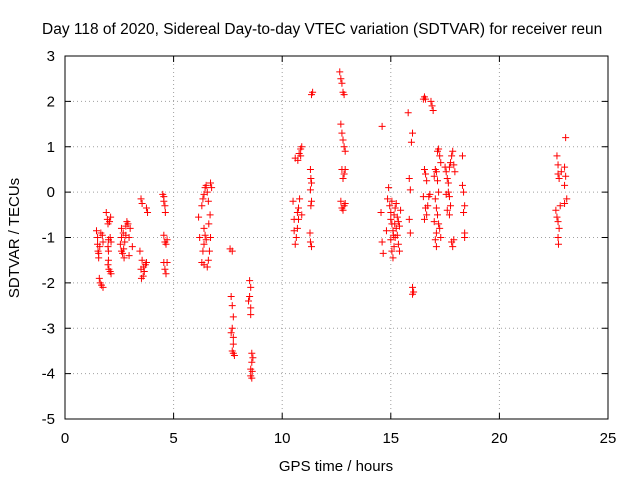 The width and height of the screenshot is (640, 480). Describe the element at coordinates (48, 328) in the screenshot. I see `y-tick-label: -3` at that location.